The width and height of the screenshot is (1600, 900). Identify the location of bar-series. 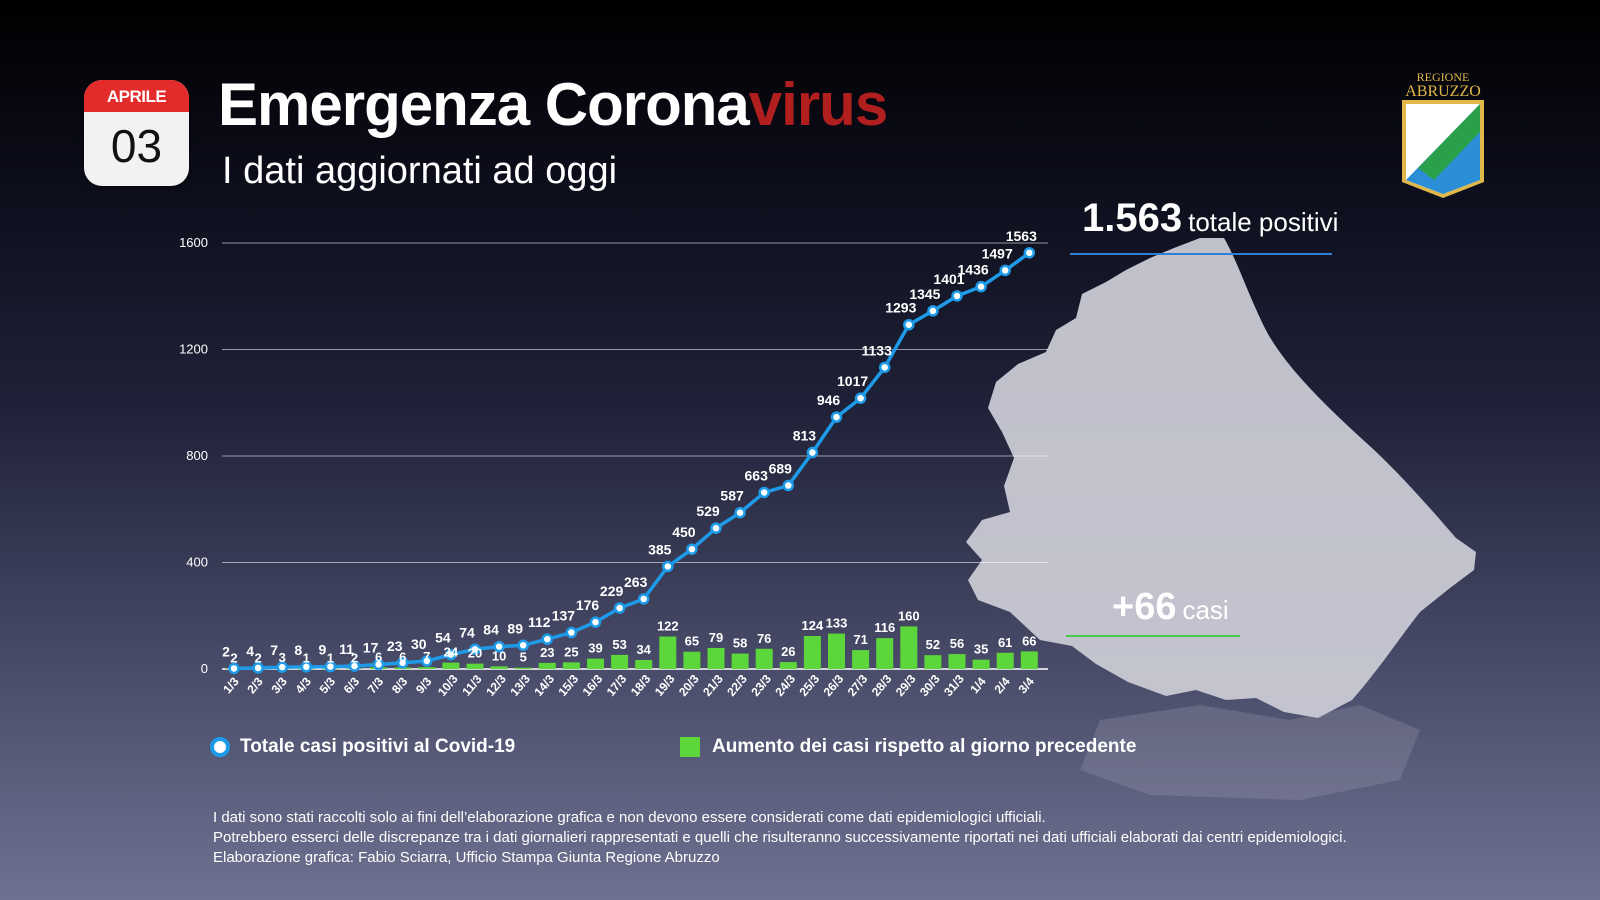
(631, 648).